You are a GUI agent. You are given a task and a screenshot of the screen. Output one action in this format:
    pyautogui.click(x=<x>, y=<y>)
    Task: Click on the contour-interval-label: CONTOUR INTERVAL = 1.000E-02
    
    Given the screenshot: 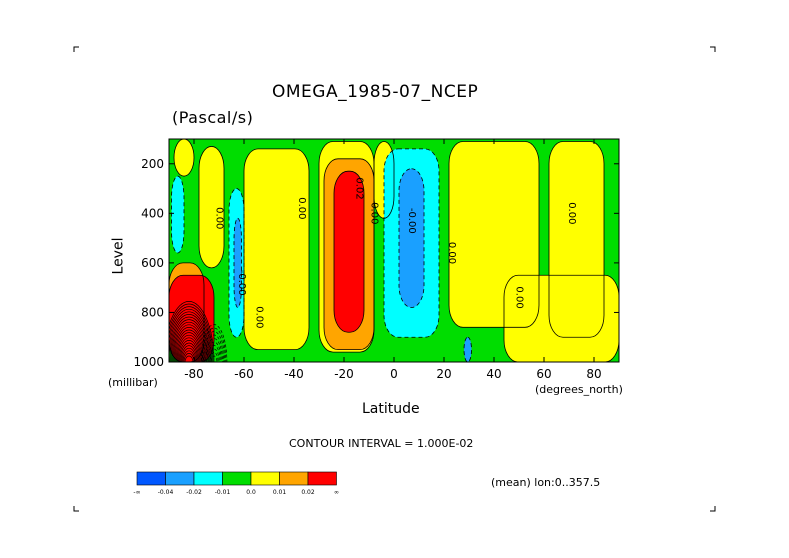 What is the action you would take?
    pyautogui.click(x=381, y=443)
    